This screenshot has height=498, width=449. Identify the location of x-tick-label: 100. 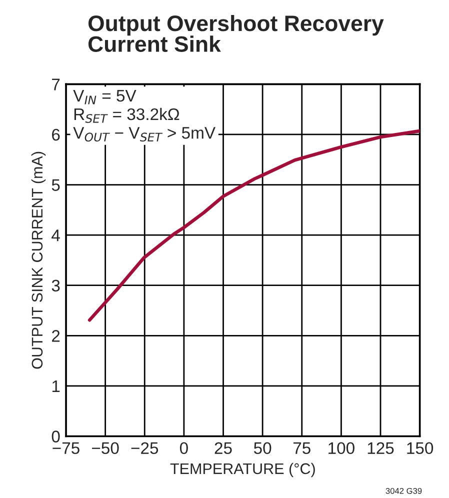
(341, 448).